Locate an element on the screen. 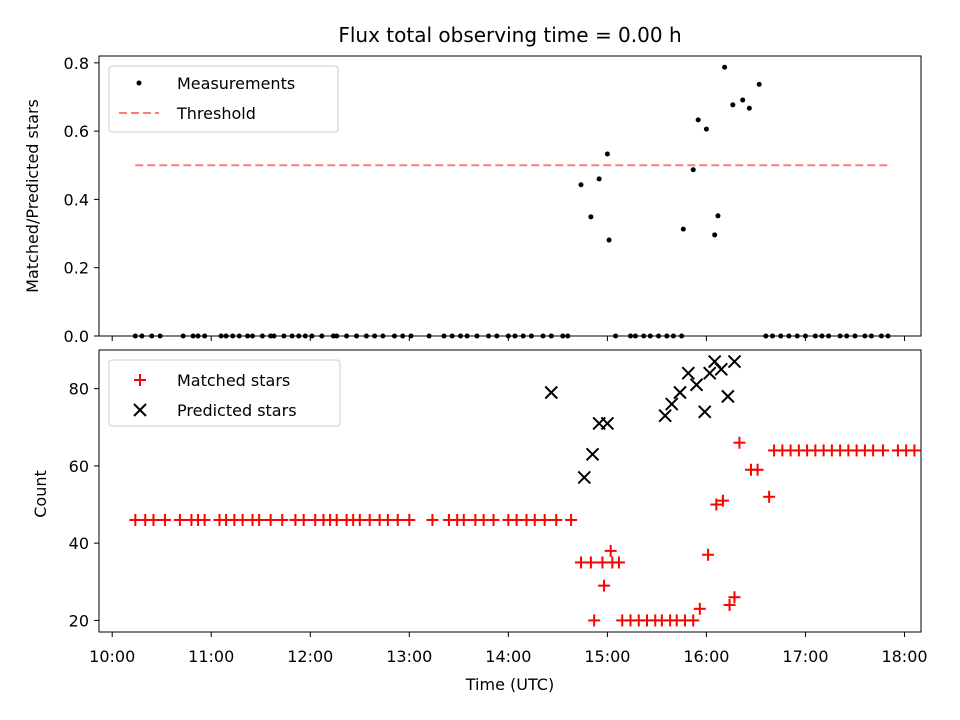  count-legend: Matched stars Predicted stars is located at coordinates (224, 393).